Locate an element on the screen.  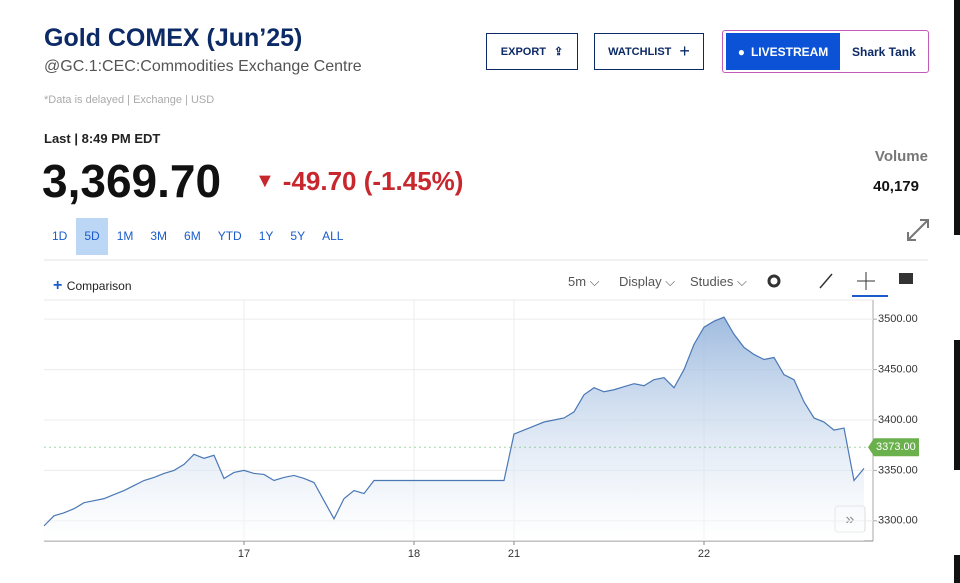
icon: ⇪ is located at coordinates (559, 52).